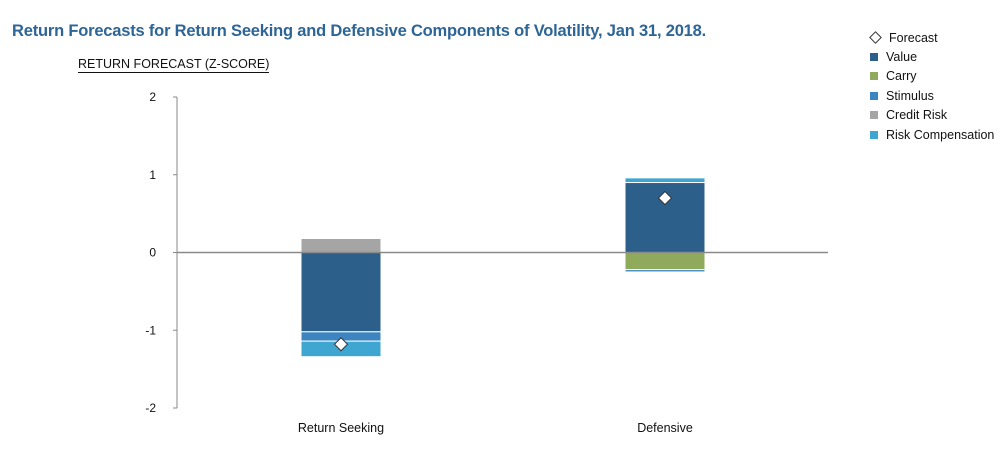  I want to click on legend-item-risk-compensation: Risk Compensation, so click(932, 134).